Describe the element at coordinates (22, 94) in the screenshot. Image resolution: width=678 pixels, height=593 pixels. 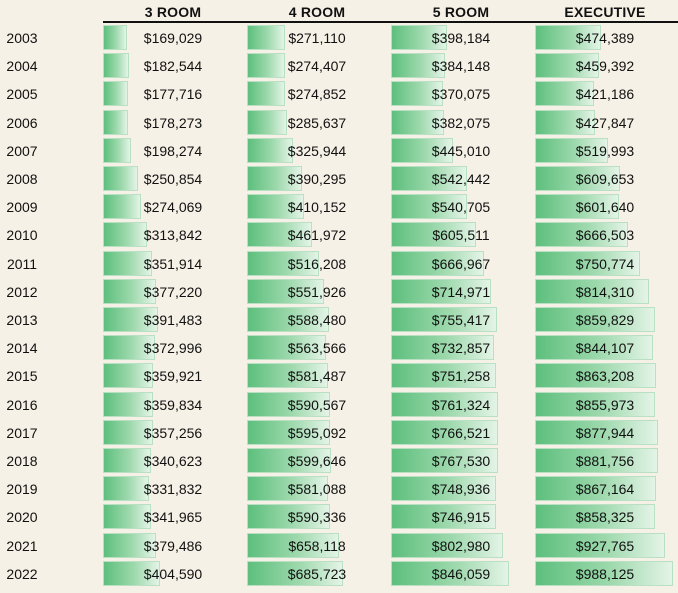
I see `year-label: 2005` at that location.